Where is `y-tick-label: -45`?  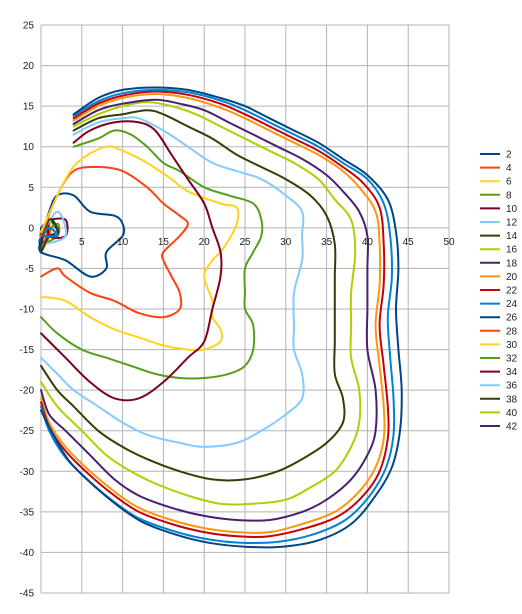 y-tick-label: -45 is located at coordinates (27, 594).